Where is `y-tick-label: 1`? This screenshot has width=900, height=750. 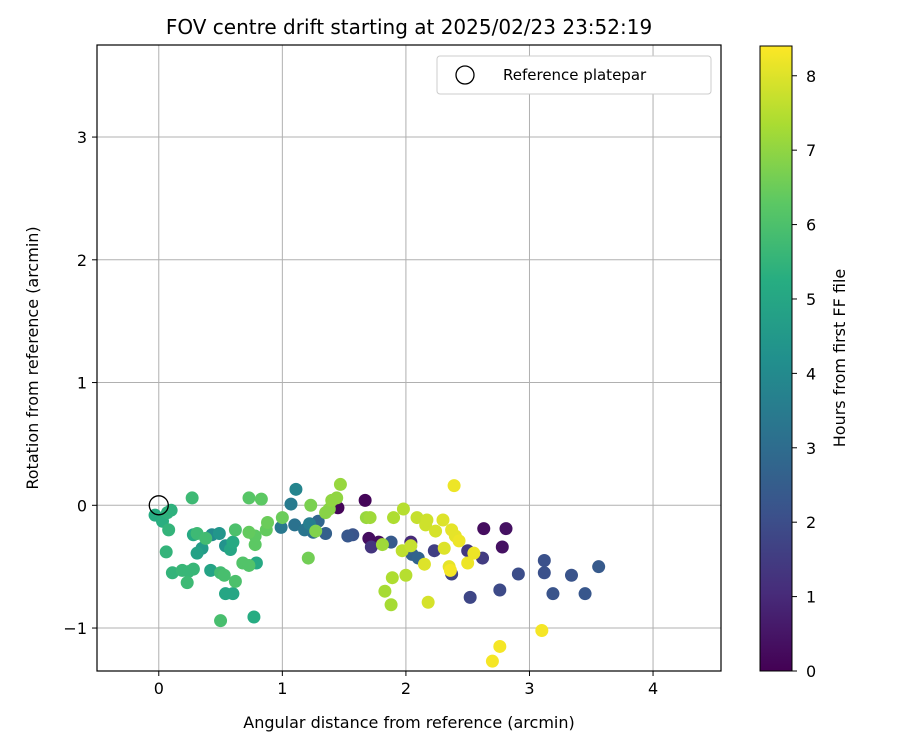
y-tick-label: 1 is located at coordinates (82, 383).